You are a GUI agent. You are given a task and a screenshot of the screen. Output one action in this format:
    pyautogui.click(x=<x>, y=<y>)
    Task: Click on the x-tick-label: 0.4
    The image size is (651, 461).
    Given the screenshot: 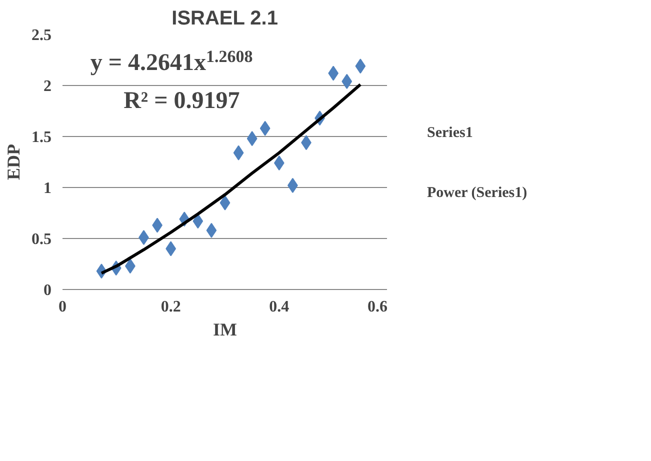 What is the action you would take?
    pyautogui.click(x=279, y=307)
    